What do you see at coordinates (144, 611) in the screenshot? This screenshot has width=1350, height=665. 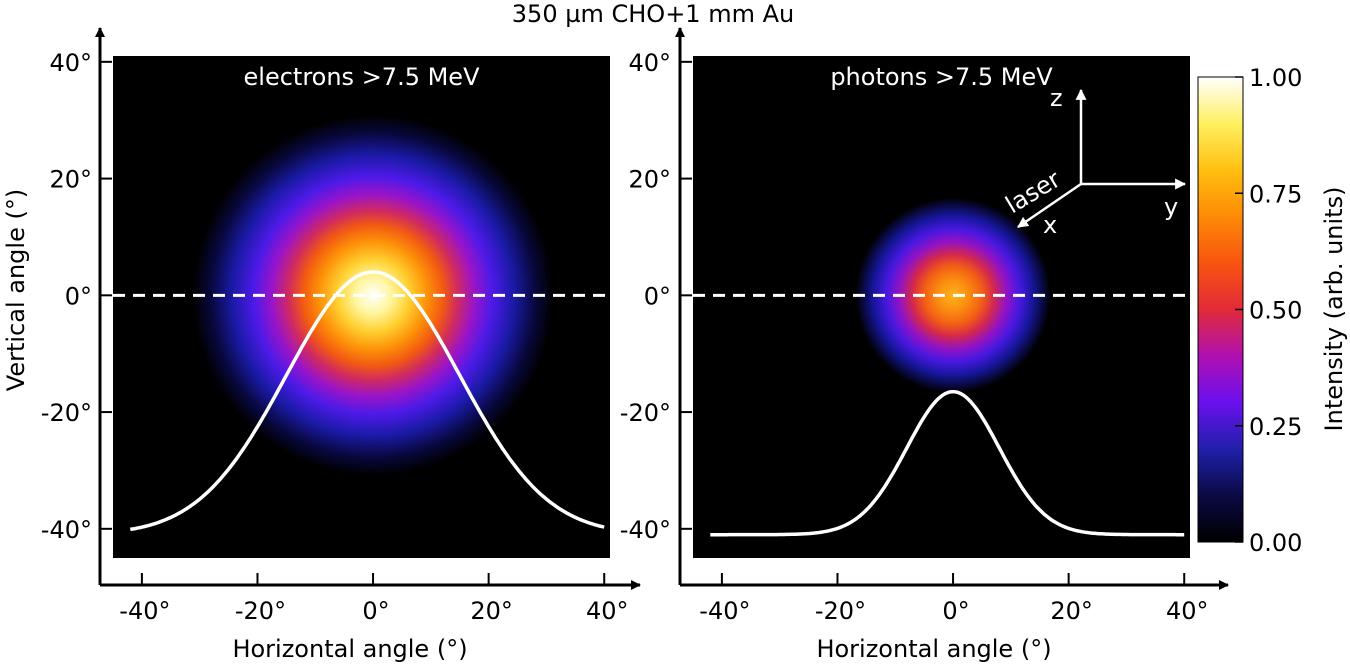 I see `electrons-x-tick-label: -40°` at bounding box center [144, 611].